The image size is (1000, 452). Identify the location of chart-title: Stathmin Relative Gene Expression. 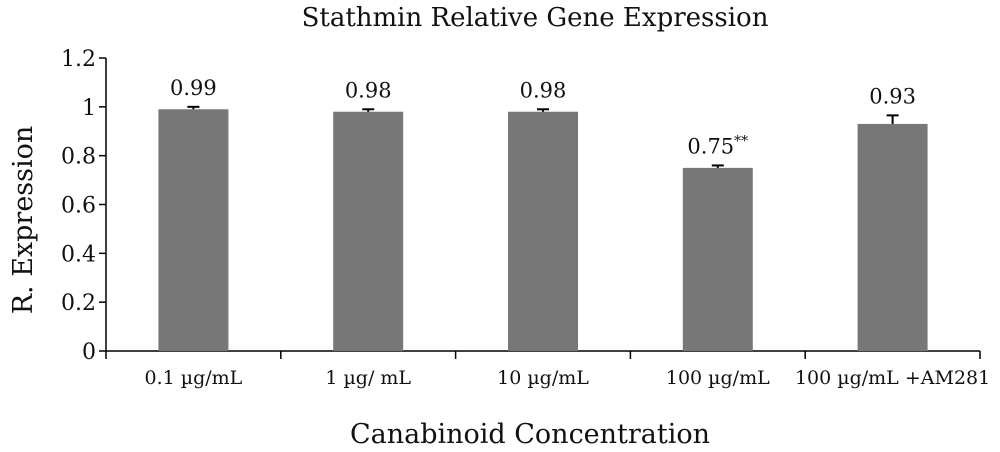
(535, 18).